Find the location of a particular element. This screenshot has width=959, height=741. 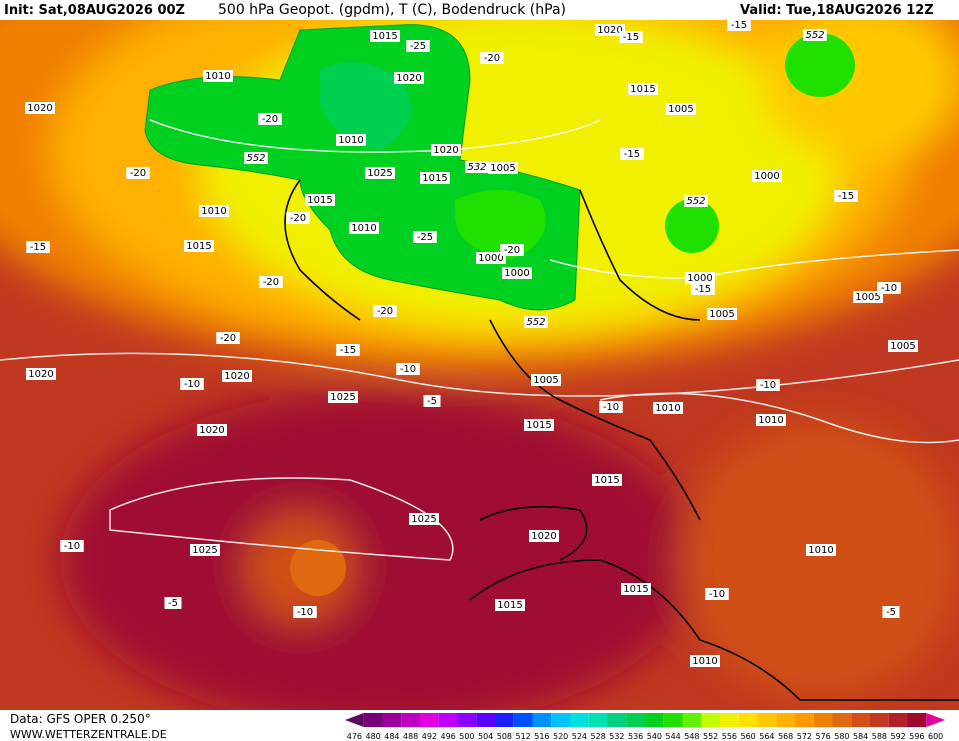

valid-text: Valid: Tue,18AUG2026 12Z is located at coordinates (837, 10).